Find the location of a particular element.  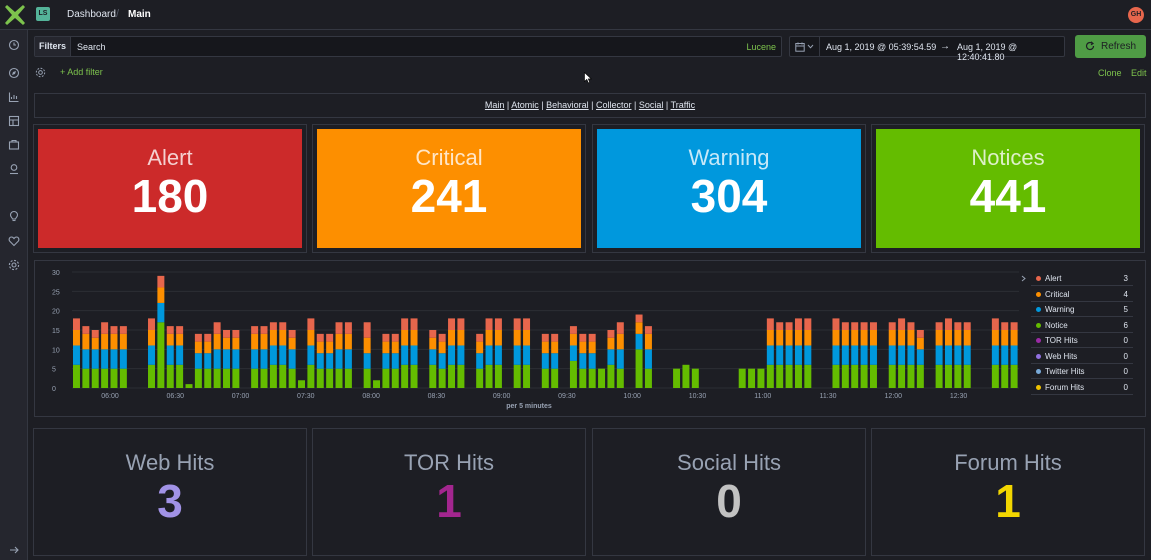

user-avatar: GH is located at coordinates (1136, 15).